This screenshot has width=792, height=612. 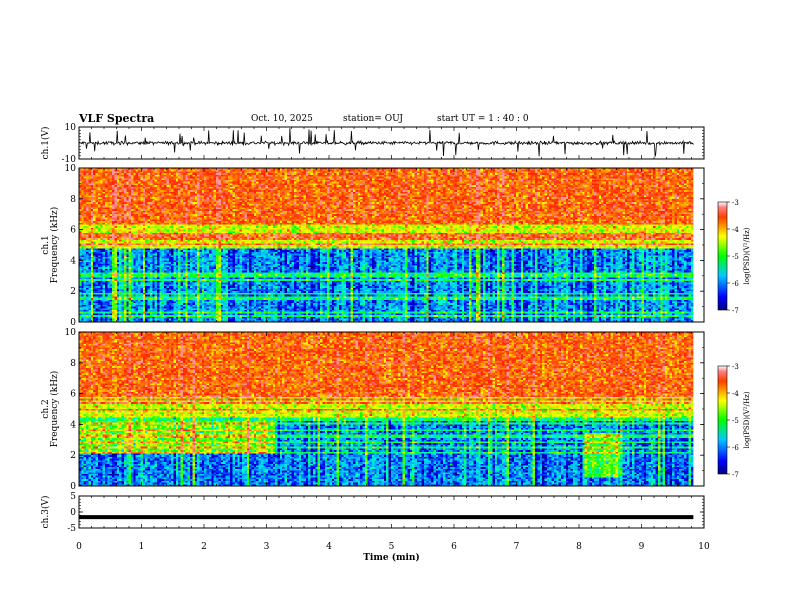 What do you see at coordinates (391, 557) in the screenshot?
I see `time-axis-label: Time (min)` at bounding box center [391, 557].